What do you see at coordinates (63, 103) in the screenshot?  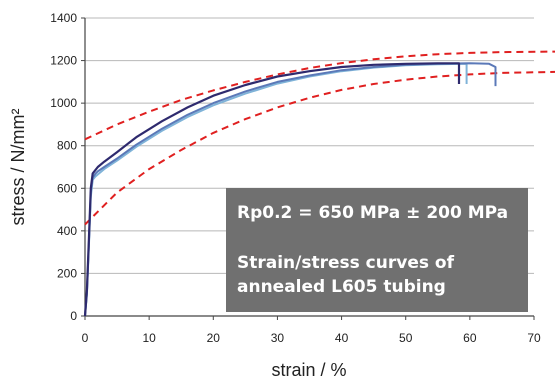 I see `y-tick-label: 1000` at bounding box center [63, 103].